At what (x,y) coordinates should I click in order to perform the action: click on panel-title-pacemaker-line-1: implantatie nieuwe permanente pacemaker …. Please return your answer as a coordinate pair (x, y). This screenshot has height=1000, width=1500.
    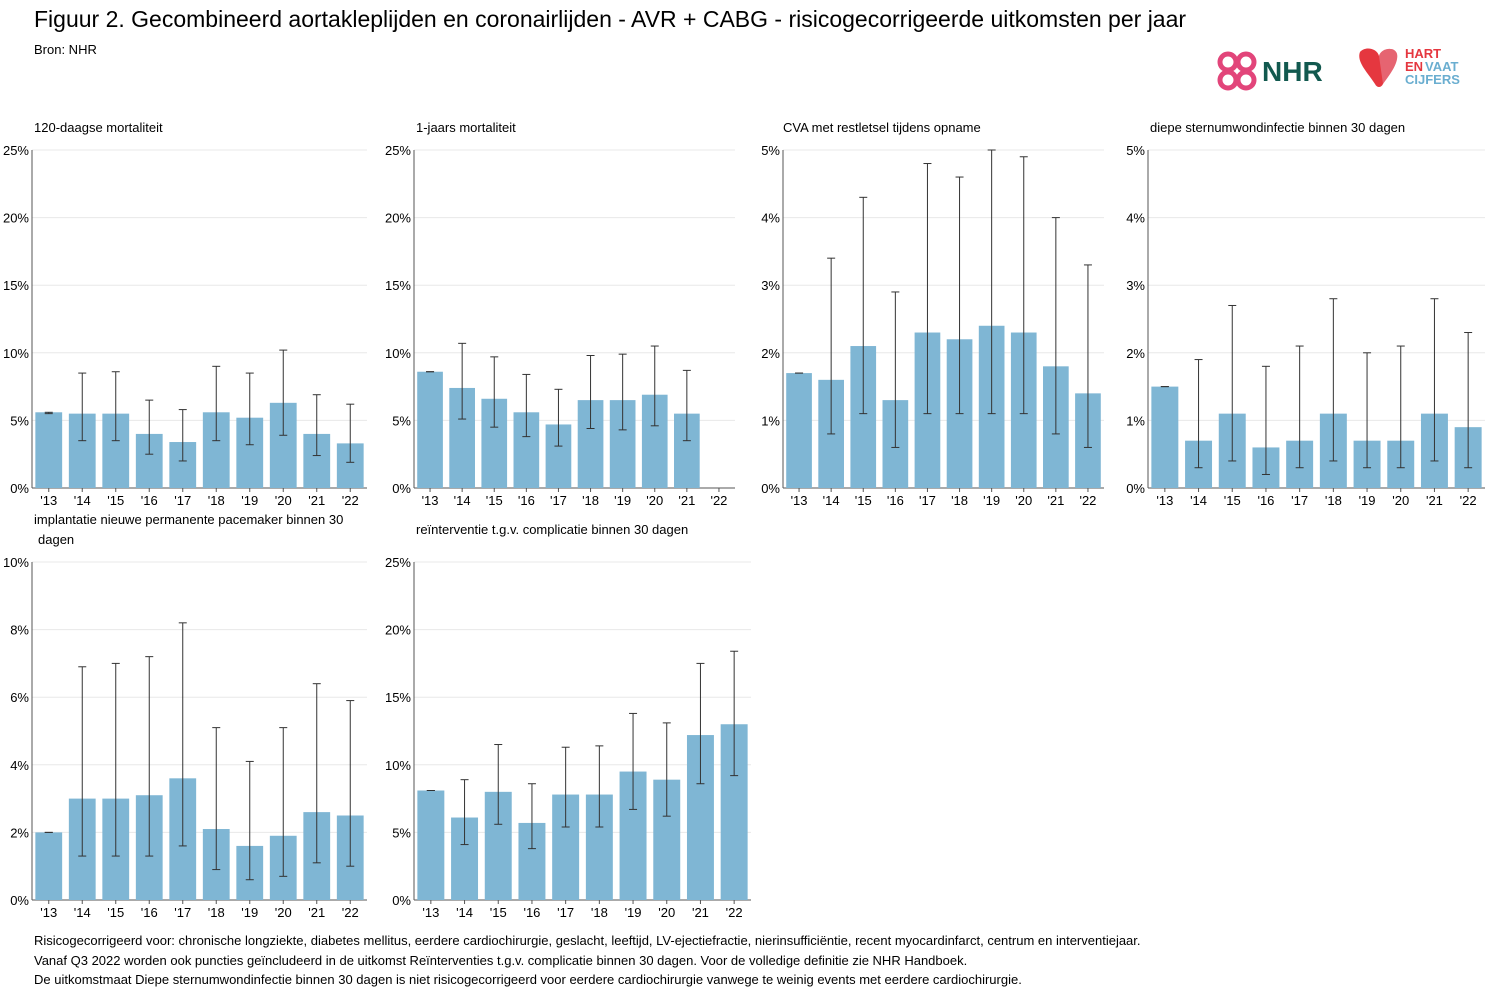
    Looking at the image, I should click on (189, 519).